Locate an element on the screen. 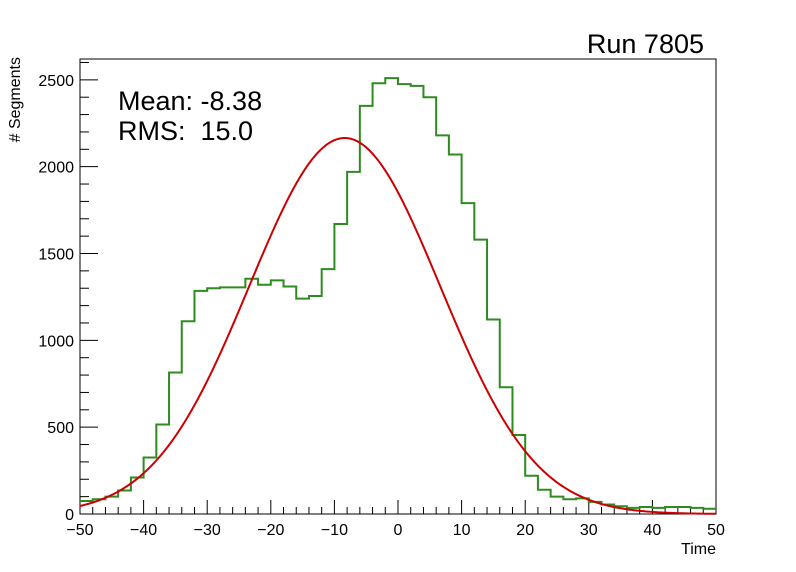 The image size is (796, 572). x-tick-label: −50 is located at coordinates (79, 530).